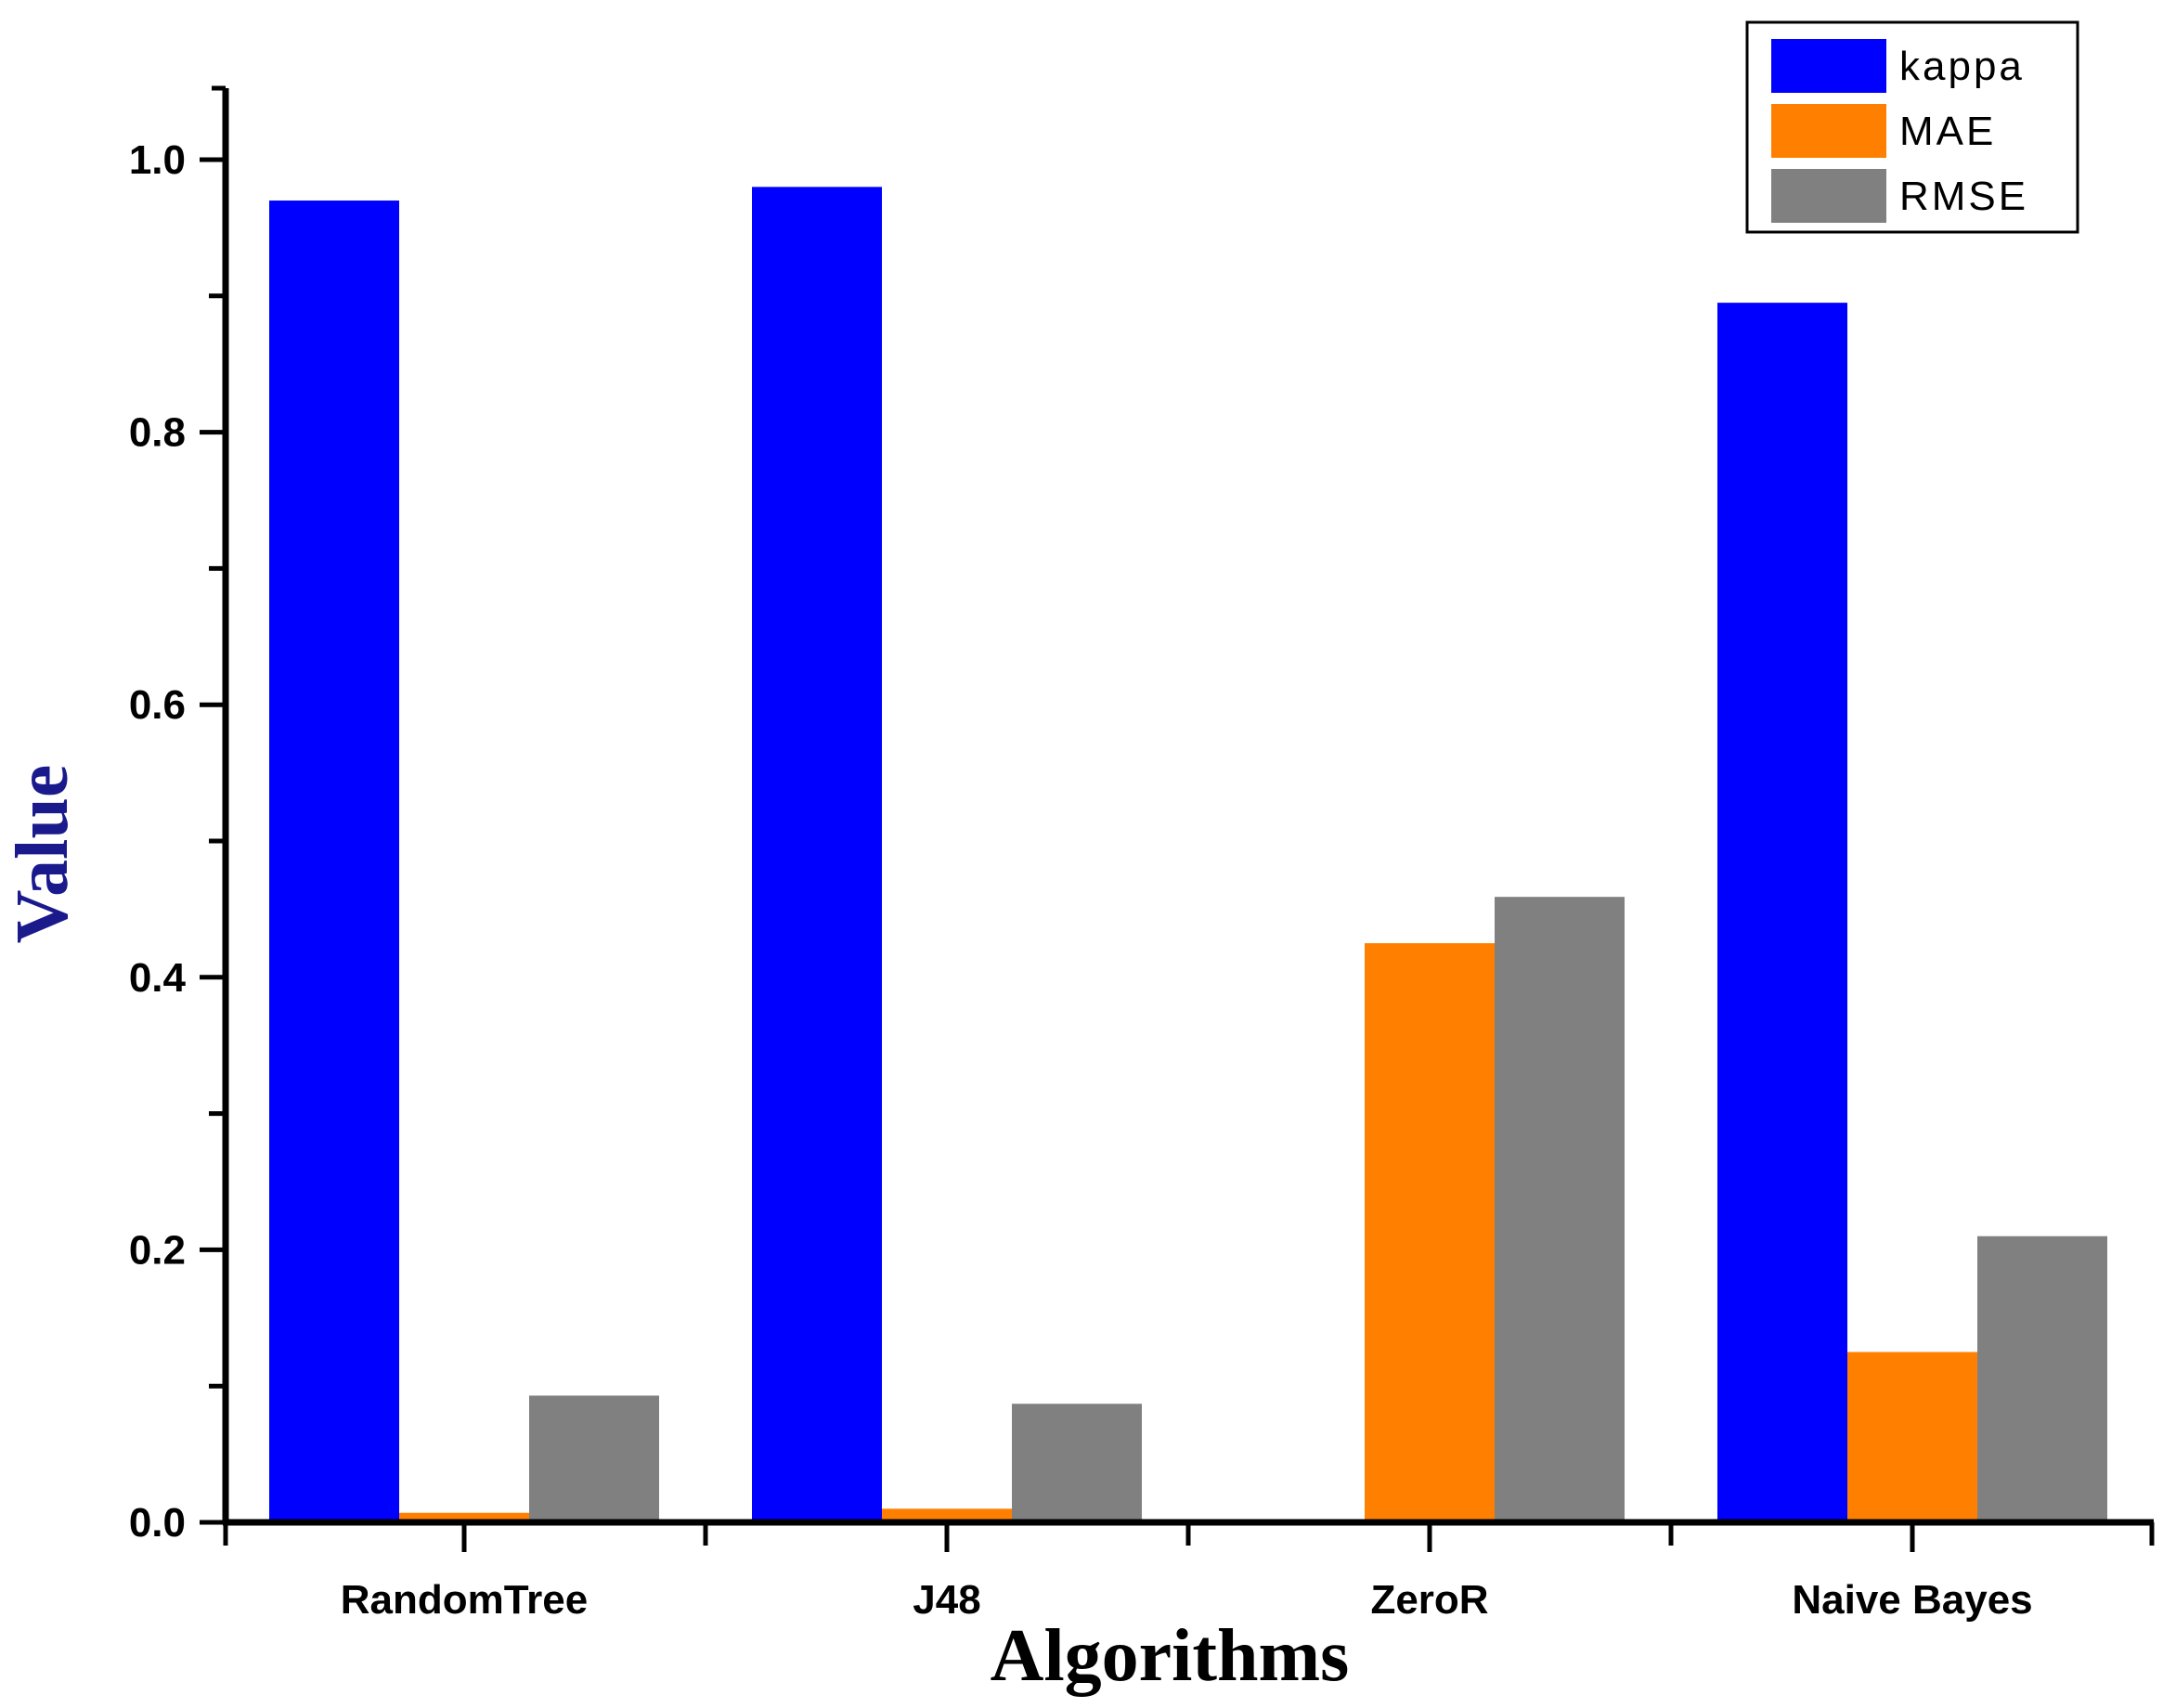 Image resolution: width=2163 pixels, height=1708 pixels. Describe the element at coordinates (1189, 1573) in the screenshot. I see `x-ticks: RandomTree J48 ZeroR Naive Bayes` at that location.